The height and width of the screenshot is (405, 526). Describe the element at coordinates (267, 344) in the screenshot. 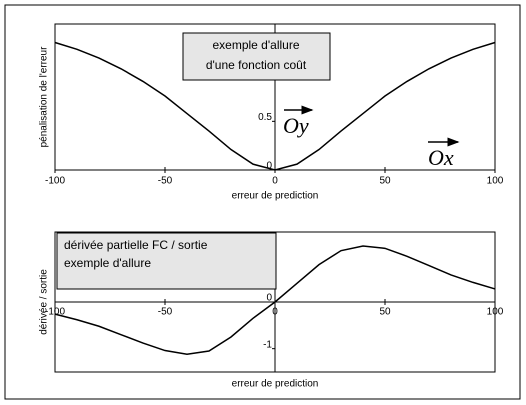

I see `y-tick-label: -1` at that location.